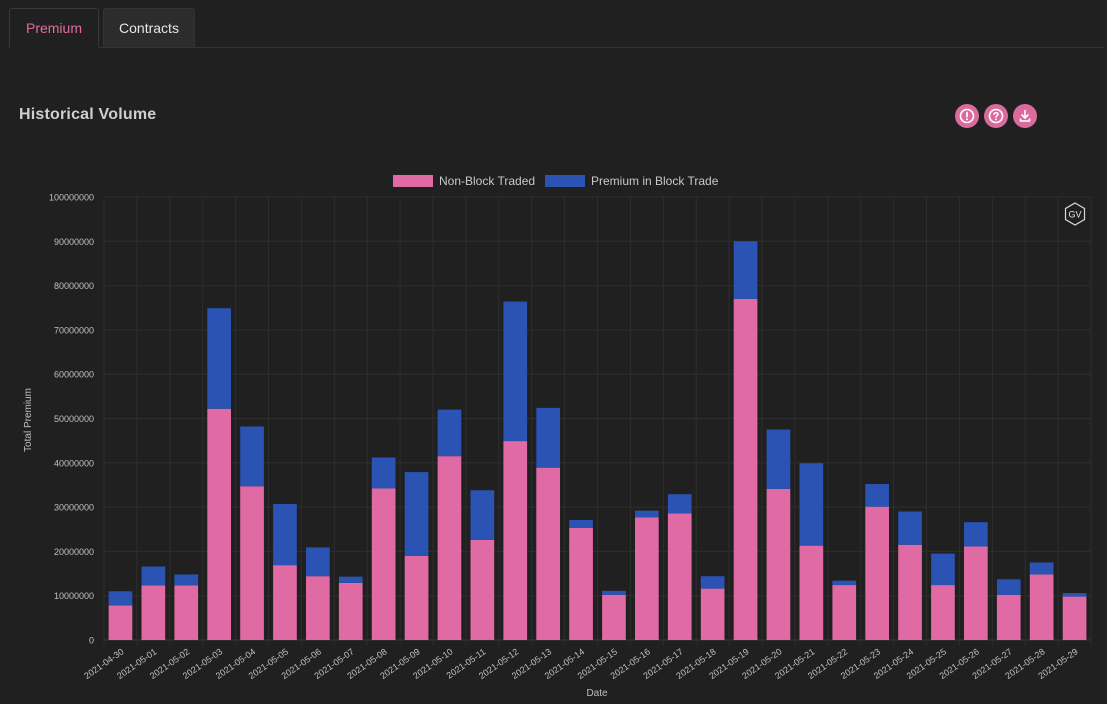  What do you see at coordinates (655, 181) in the screenshot?
I see `legend-label-block: Premium in Block Trade` at bounding box center [655, 181].